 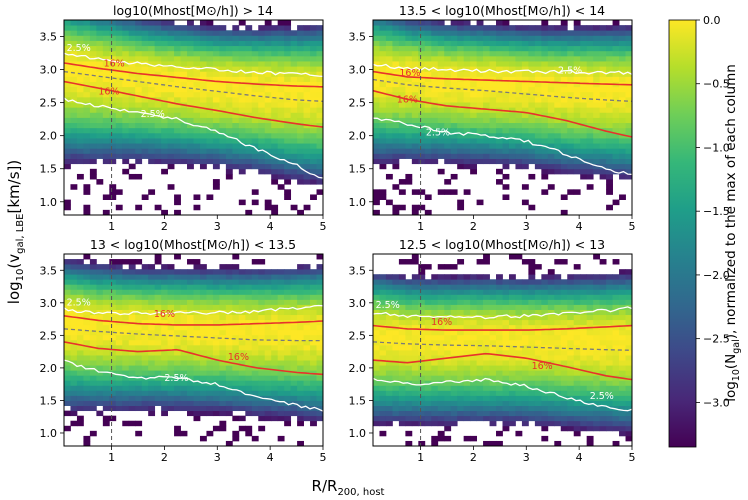 What do you see at coordinates (502, 327) in the screenshot?
I see `contour-16-upper` at bounding box center [502, 327].